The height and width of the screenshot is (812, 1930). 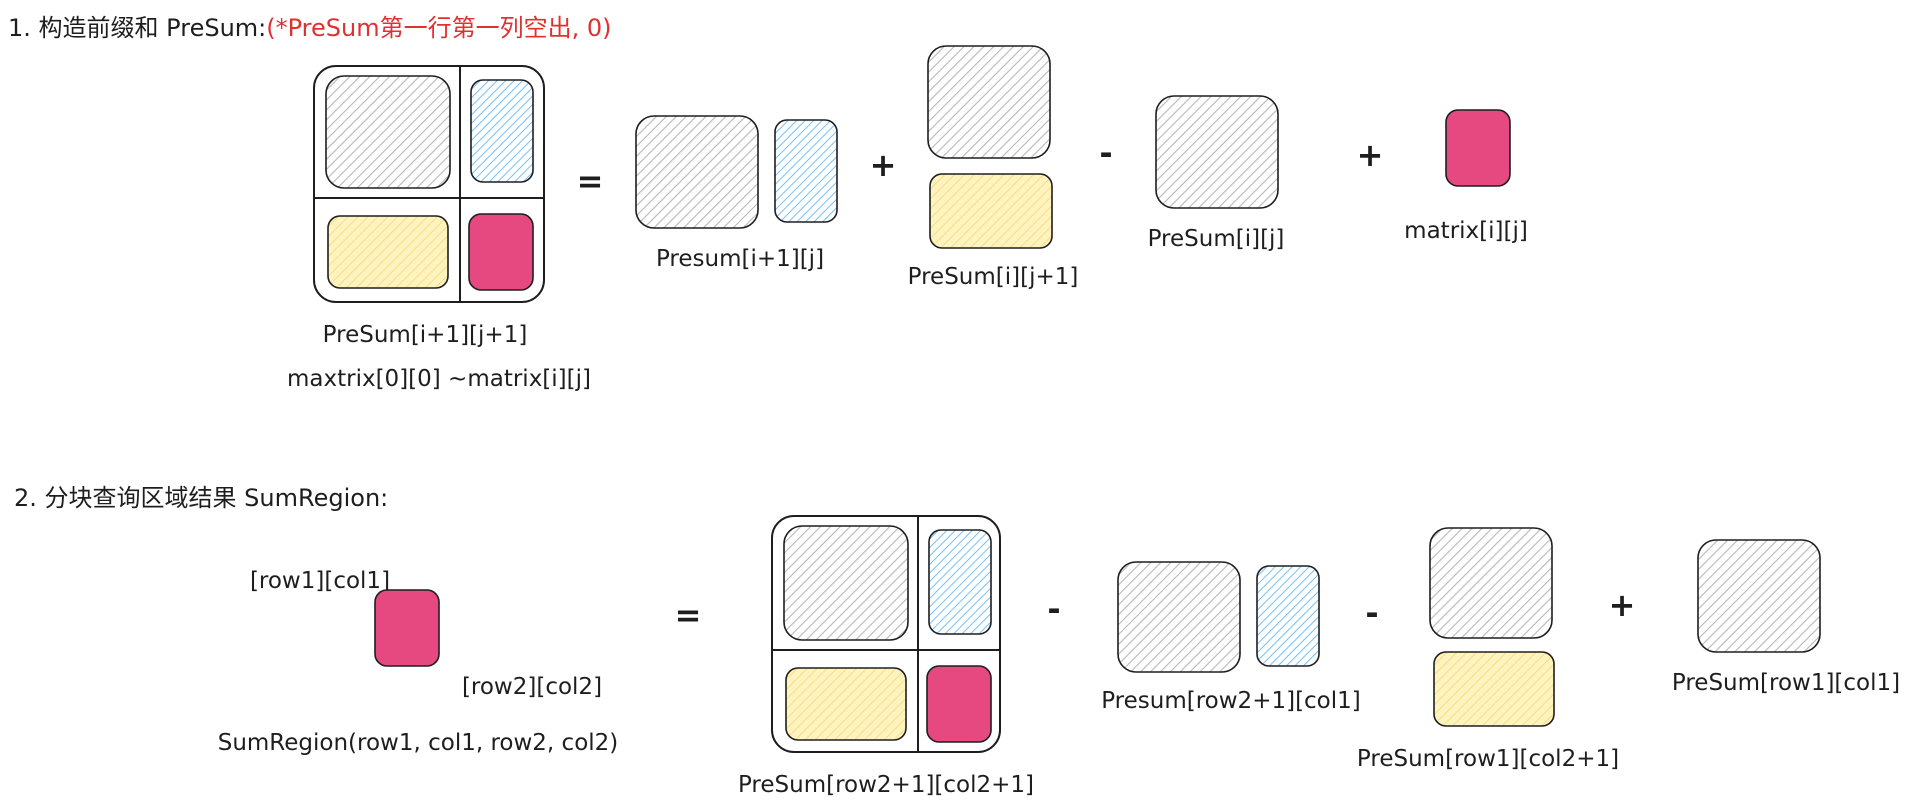 I want to click on s1-lhs-sublabel: maxtrix[0][0] ~matrix[i][j], so click(x=439, y=379).